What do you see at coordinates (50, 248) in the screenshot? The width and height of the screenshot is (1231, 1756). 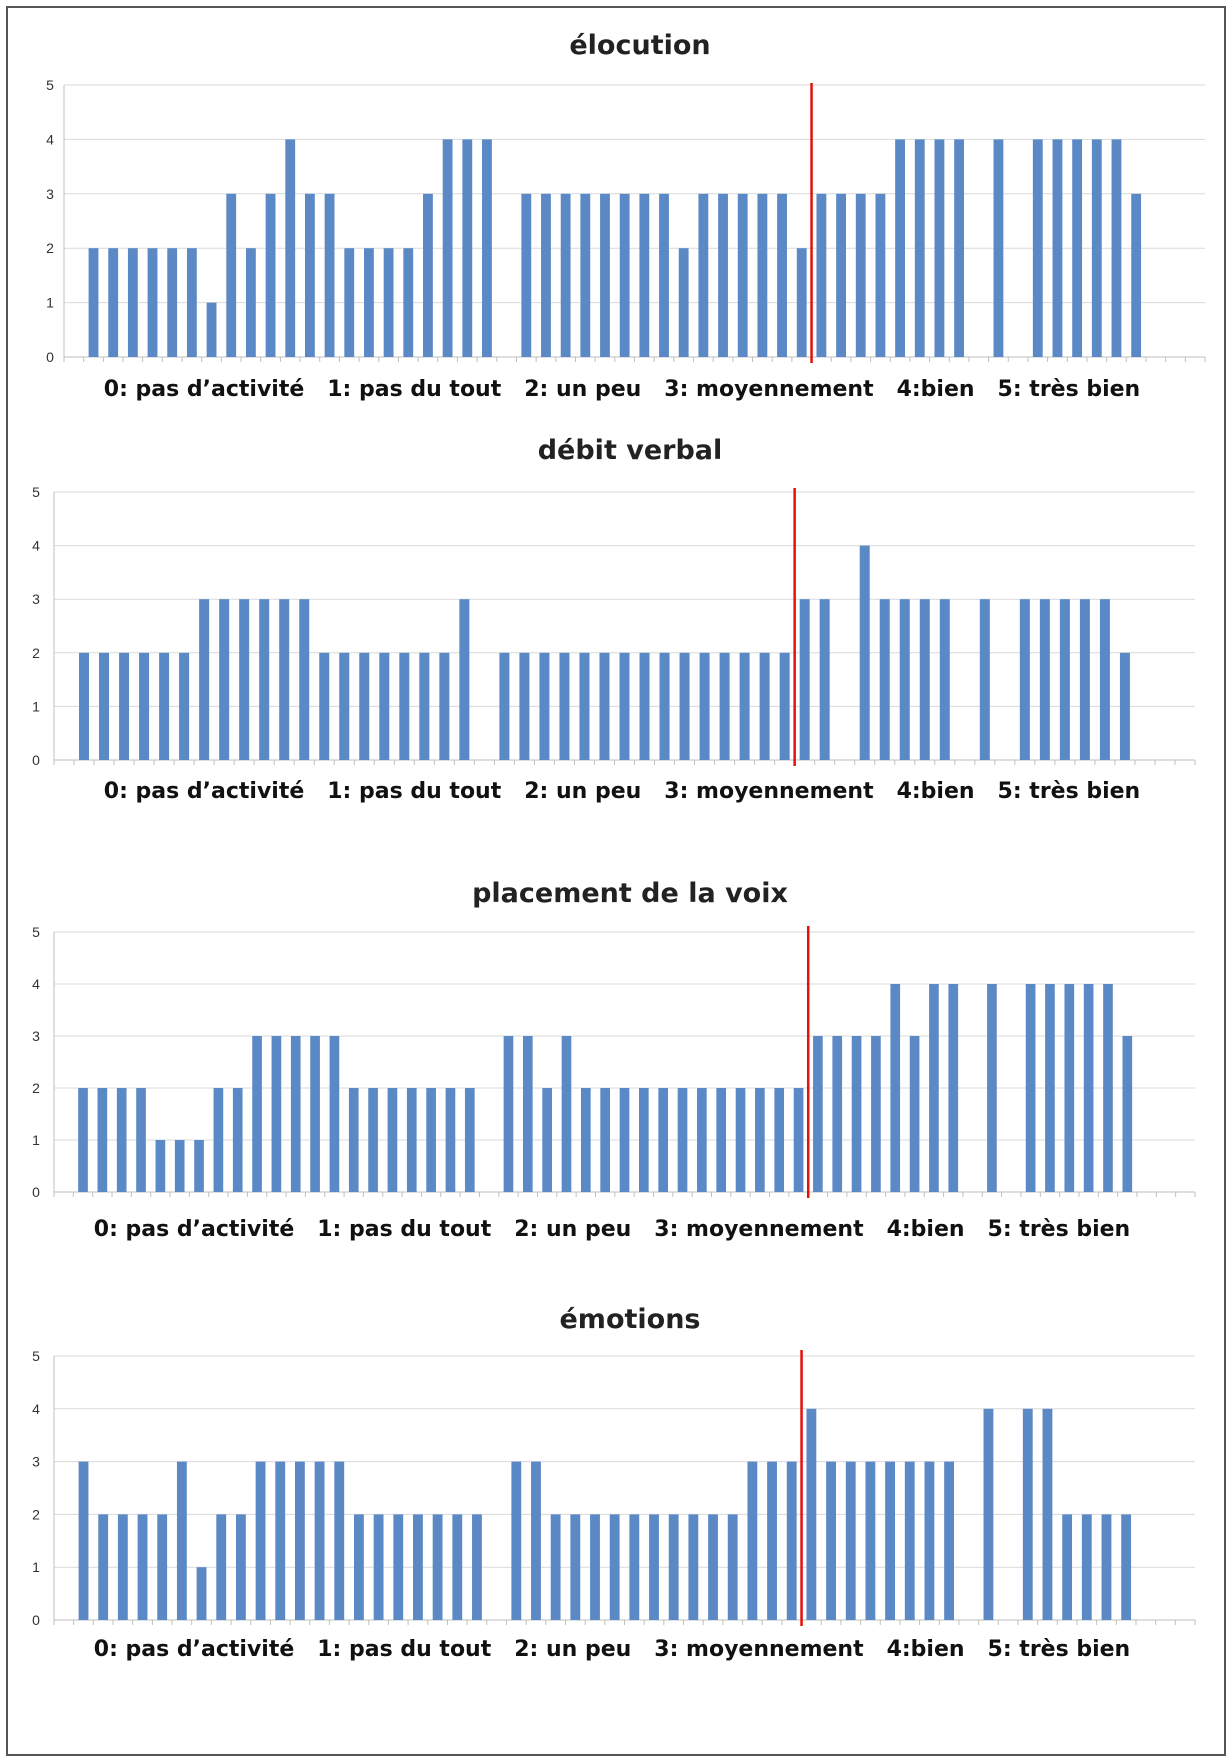 I see `y-tick-label: 2` at bounding box center [50, 248].